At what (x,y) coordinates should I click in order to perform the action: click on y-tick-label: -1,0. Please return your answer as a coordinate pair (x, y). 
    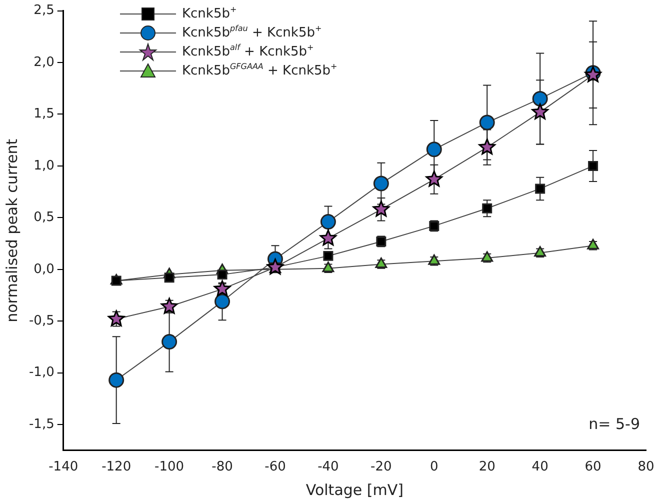
    Looking at the image, I should click on (41, 372).